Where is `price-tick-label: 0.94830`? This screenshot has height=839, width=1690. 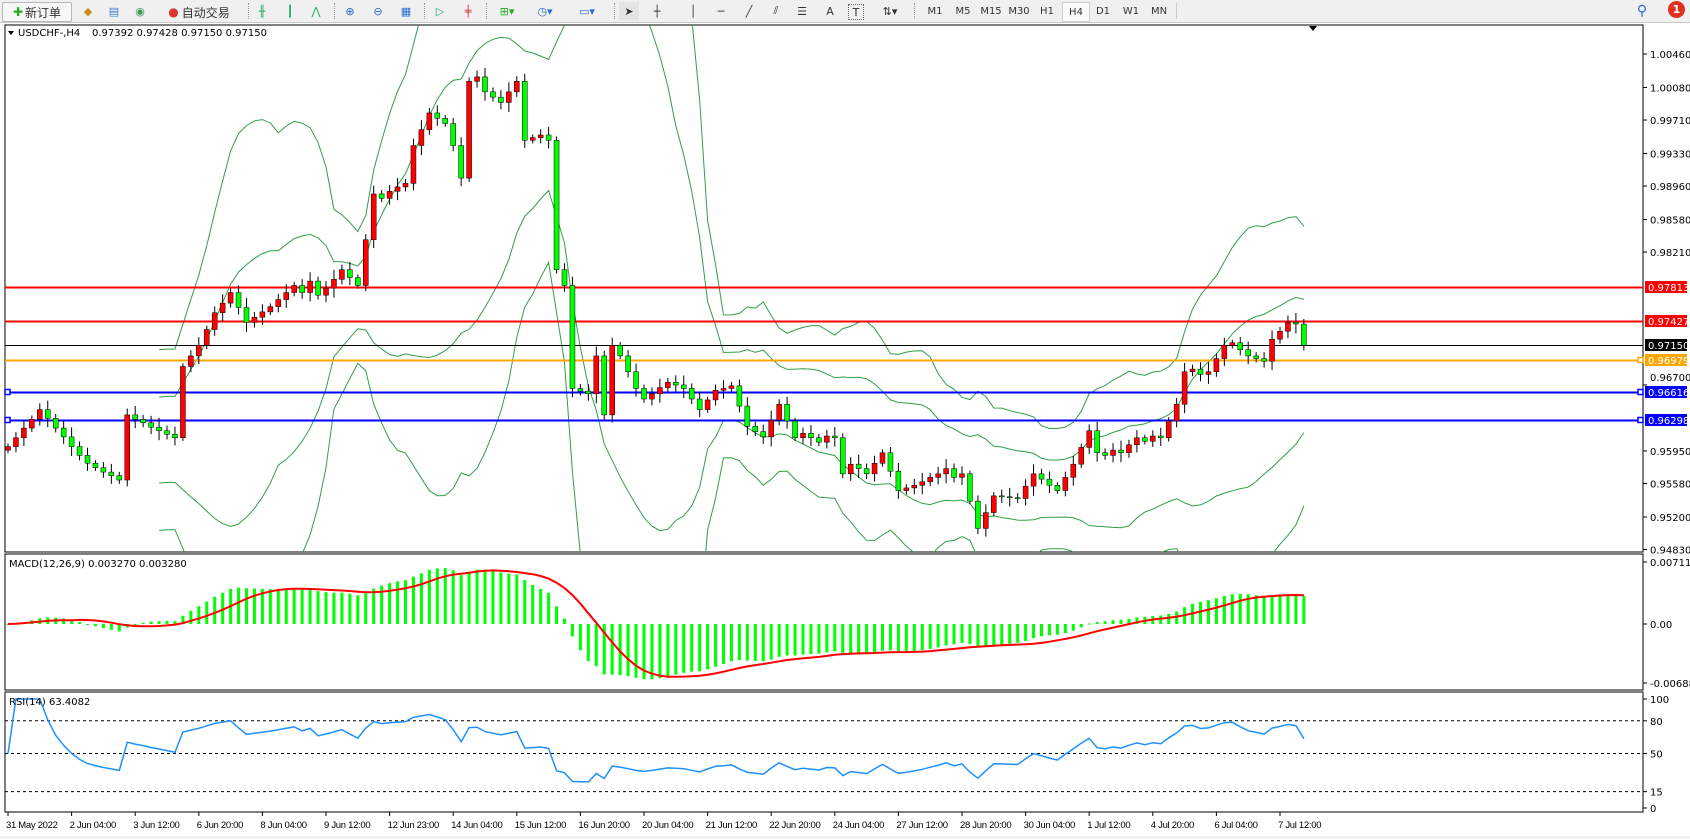 price-tick-label: 0.94830 is located at coordinates (1670, 551).